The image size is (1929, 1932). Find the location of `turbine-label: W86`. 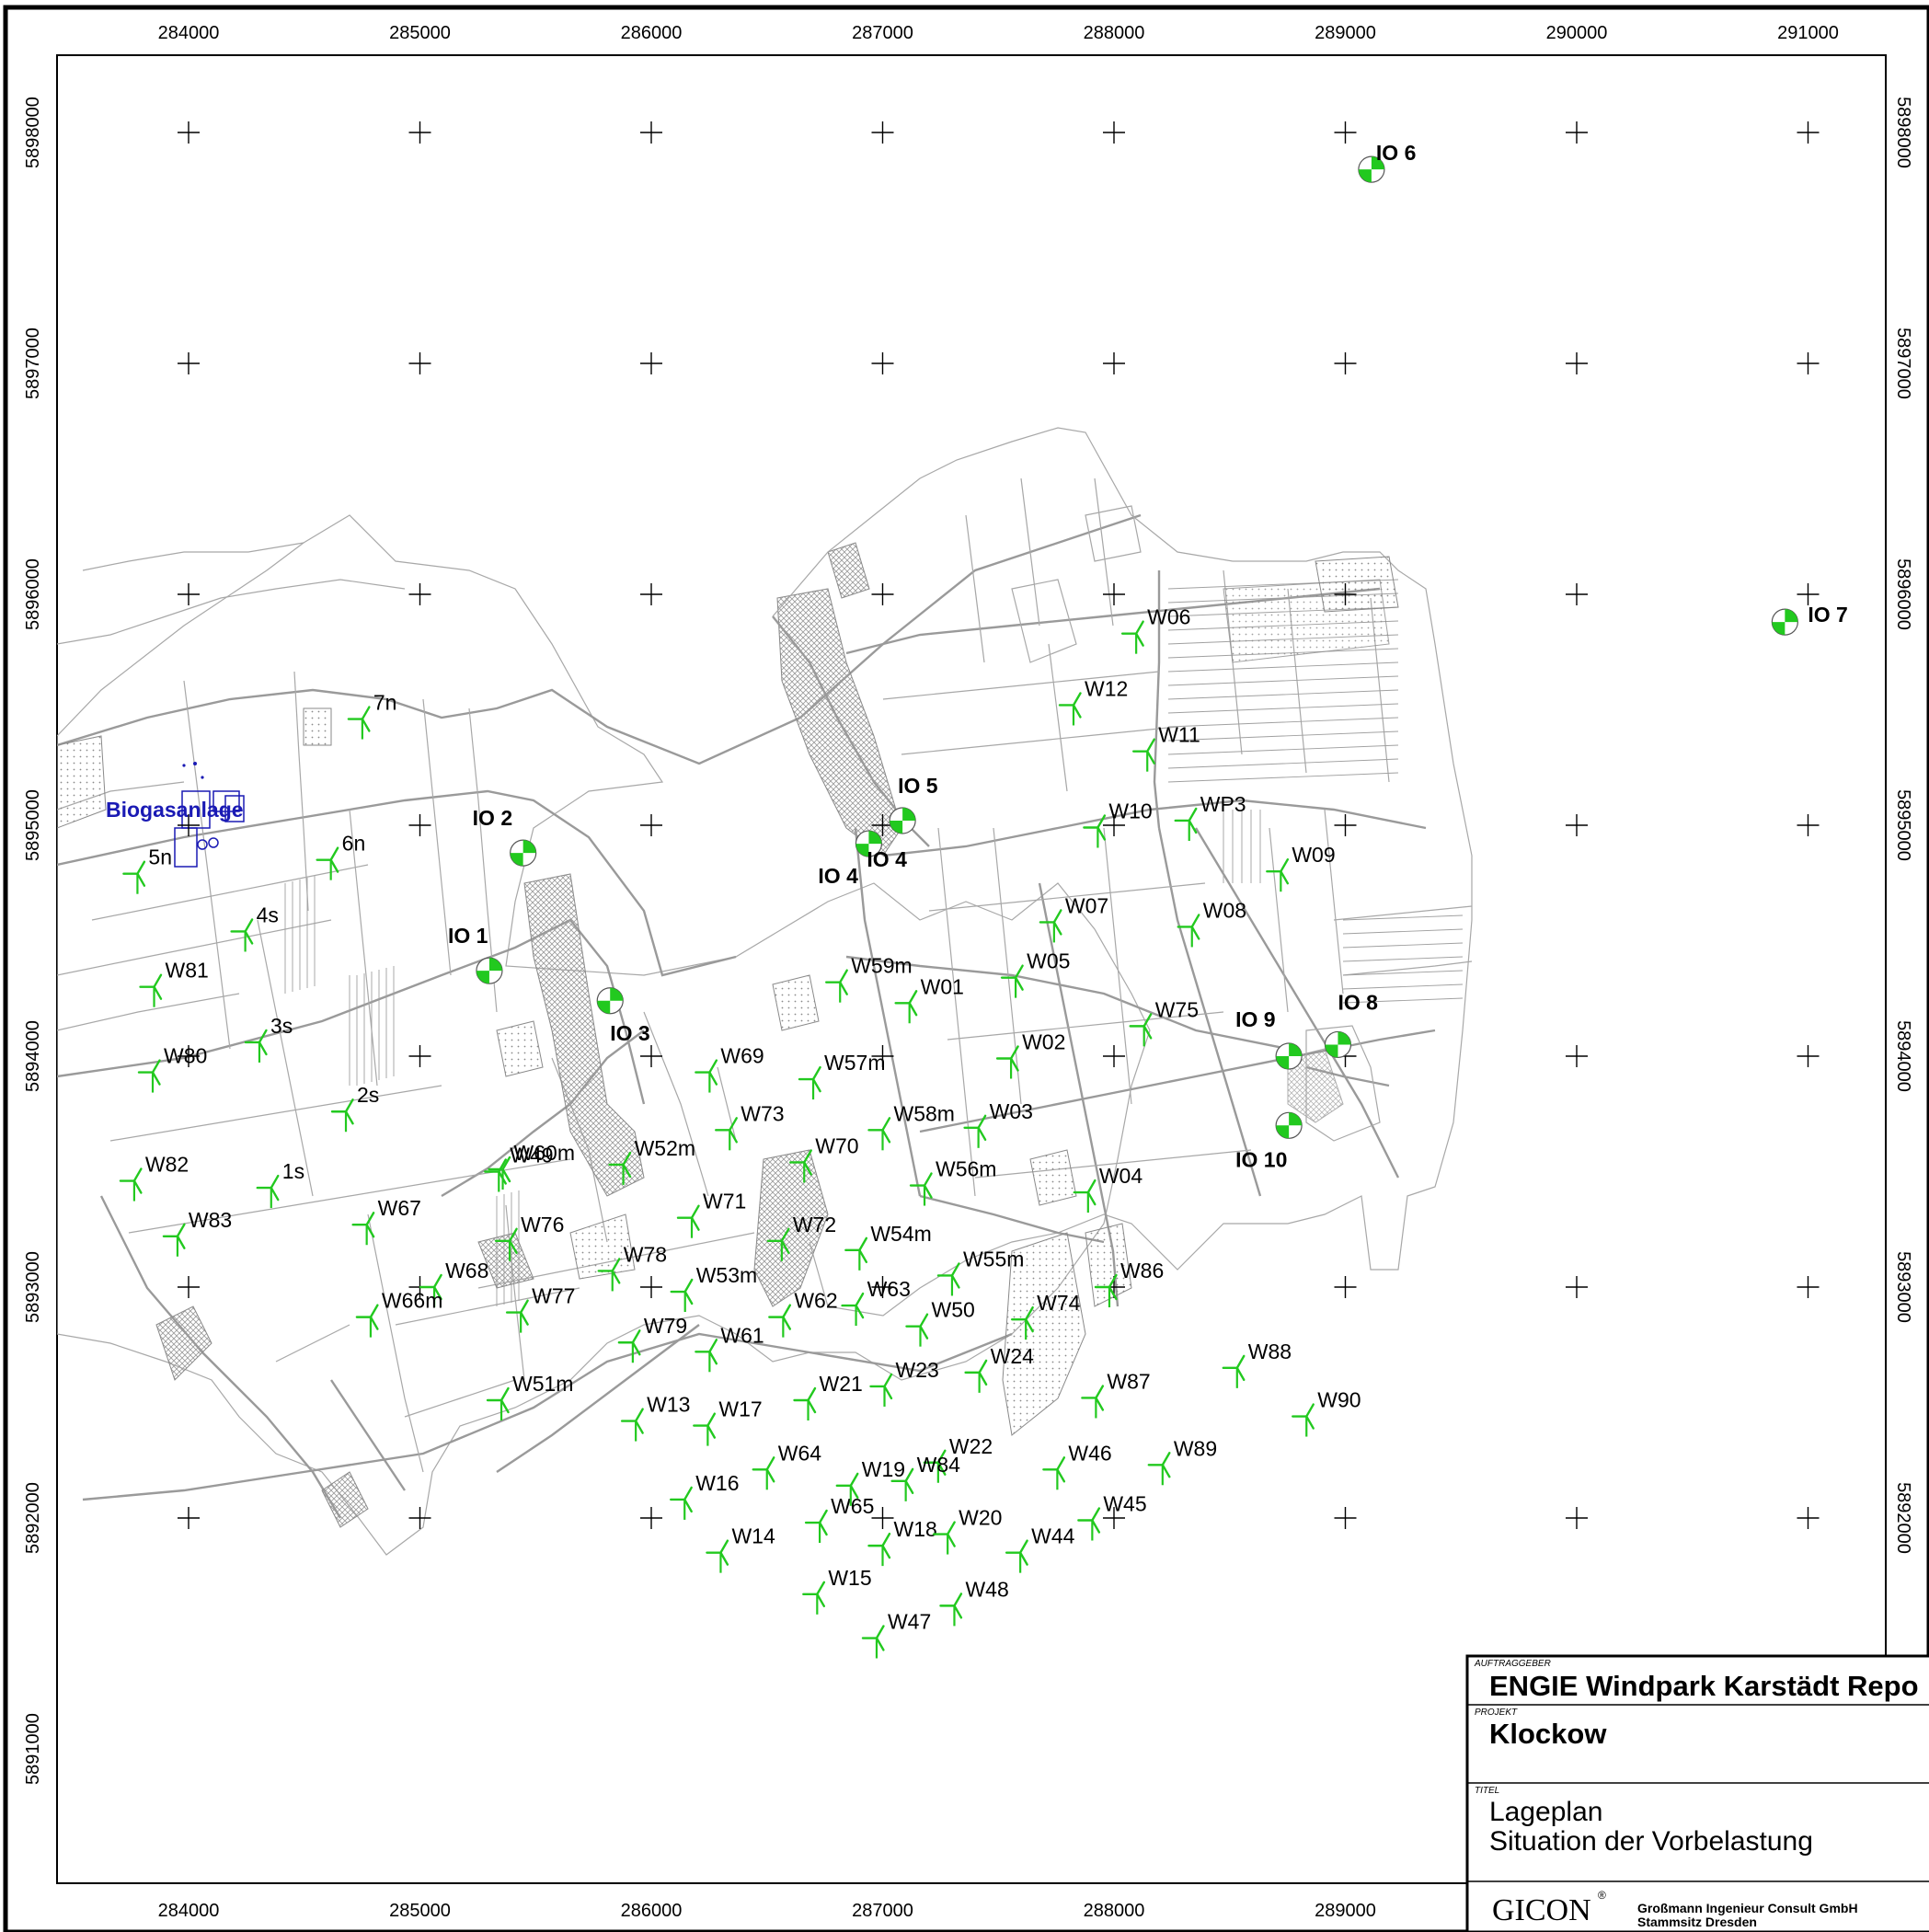

turbine-label: W86 is located at coordinates (1142, 1270).